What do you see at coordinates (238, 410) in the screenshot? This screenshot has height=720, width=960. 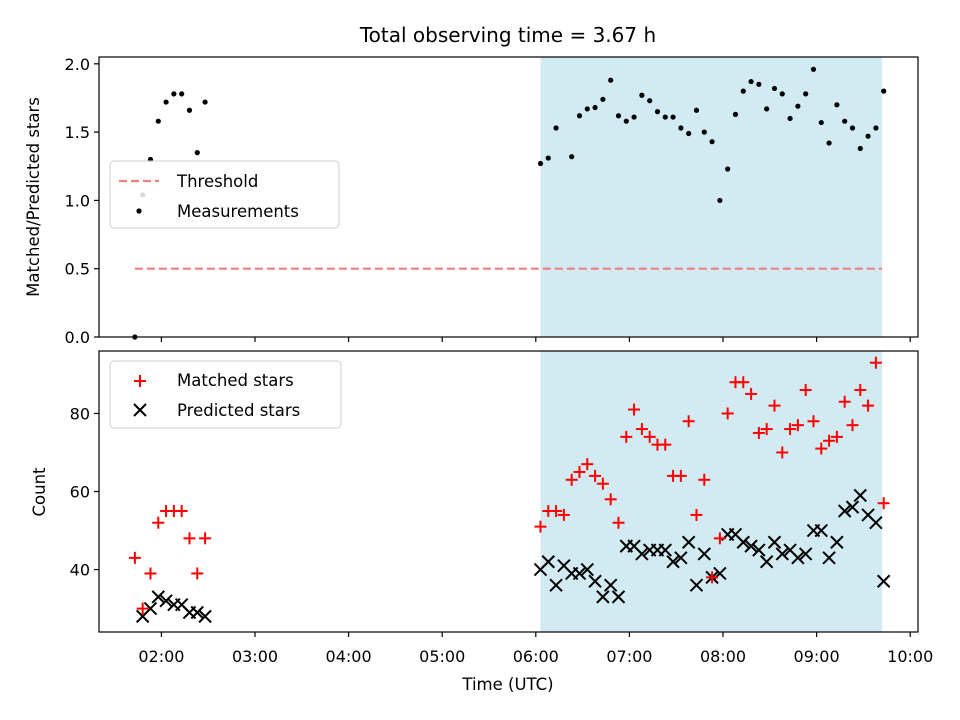 I see `legend-predicted-label: Predicted stars` at bounding box center [238, 410].